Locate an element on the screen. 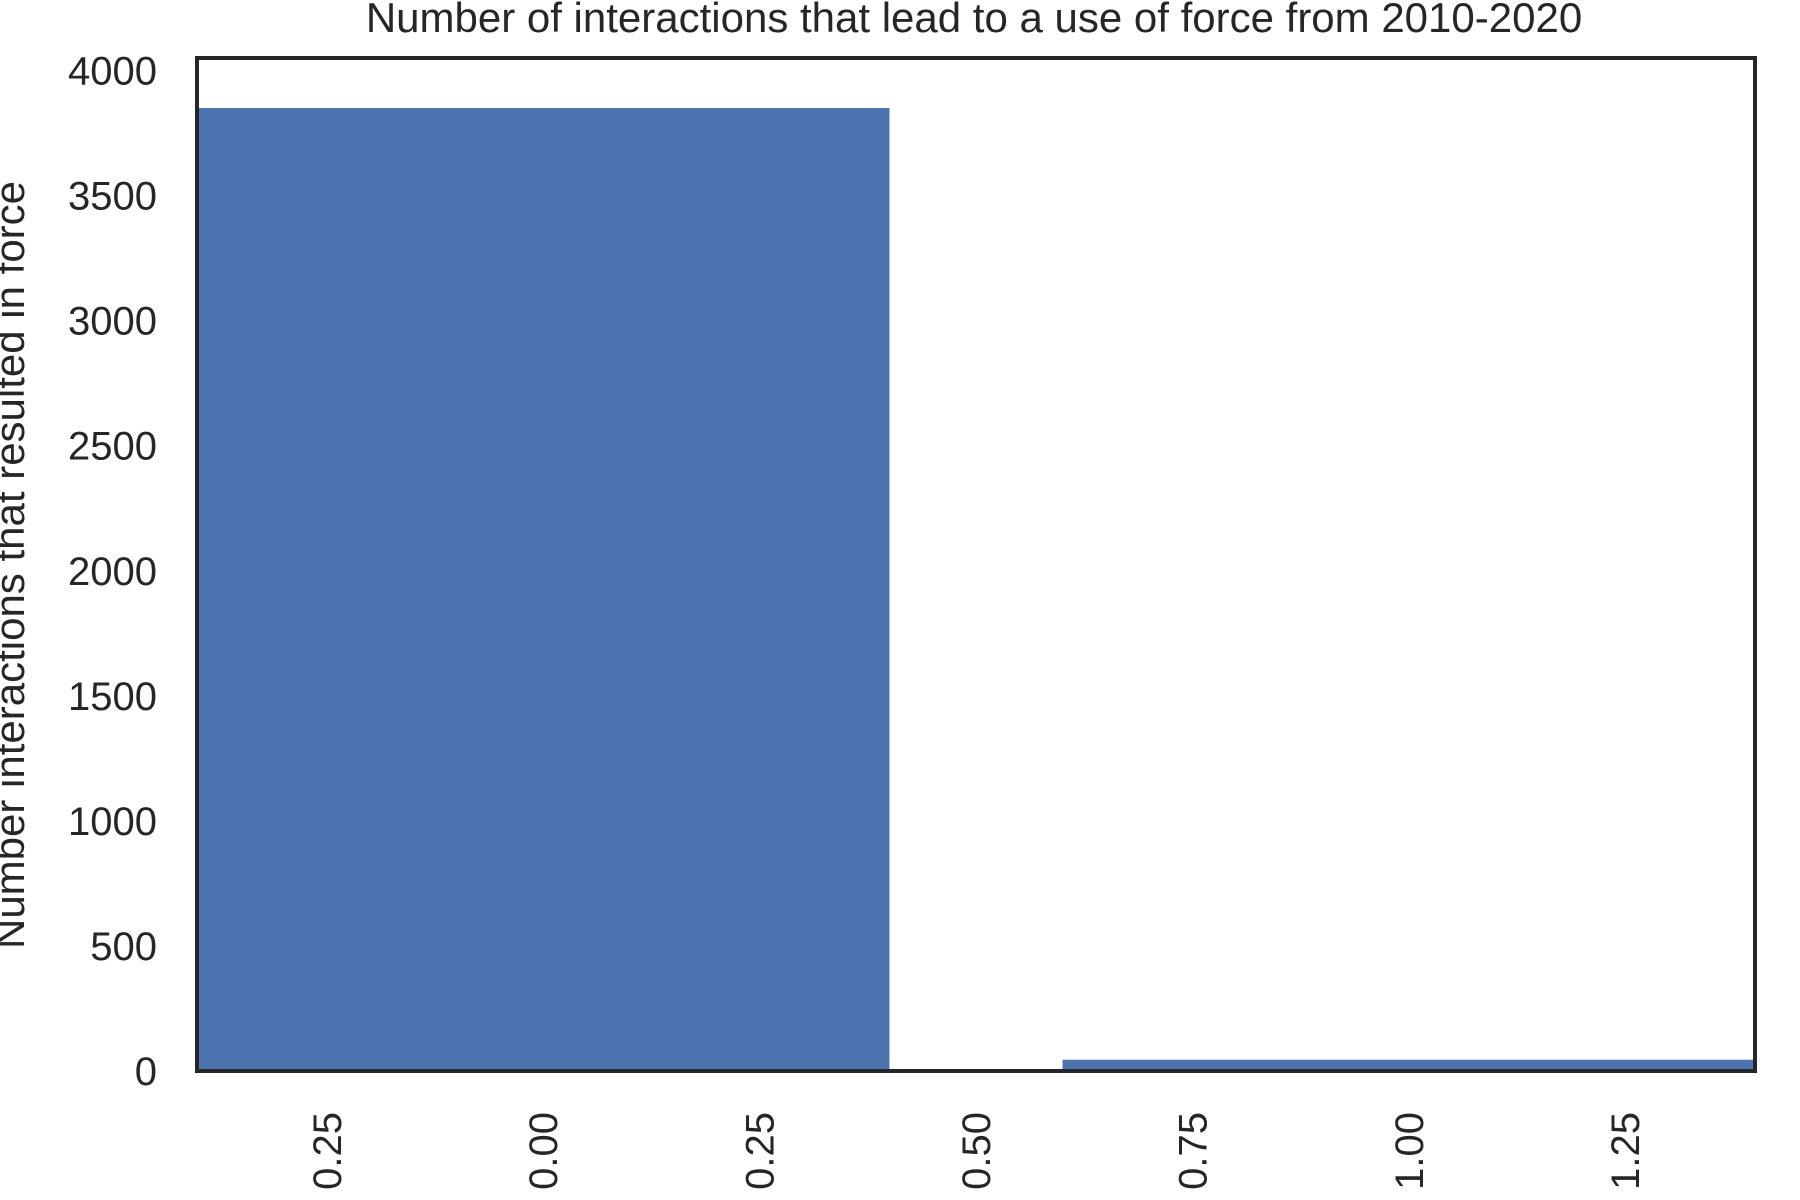 The image size is (1800, 1200). y-tick-label: 3000 is located at coordinates (112, 322).